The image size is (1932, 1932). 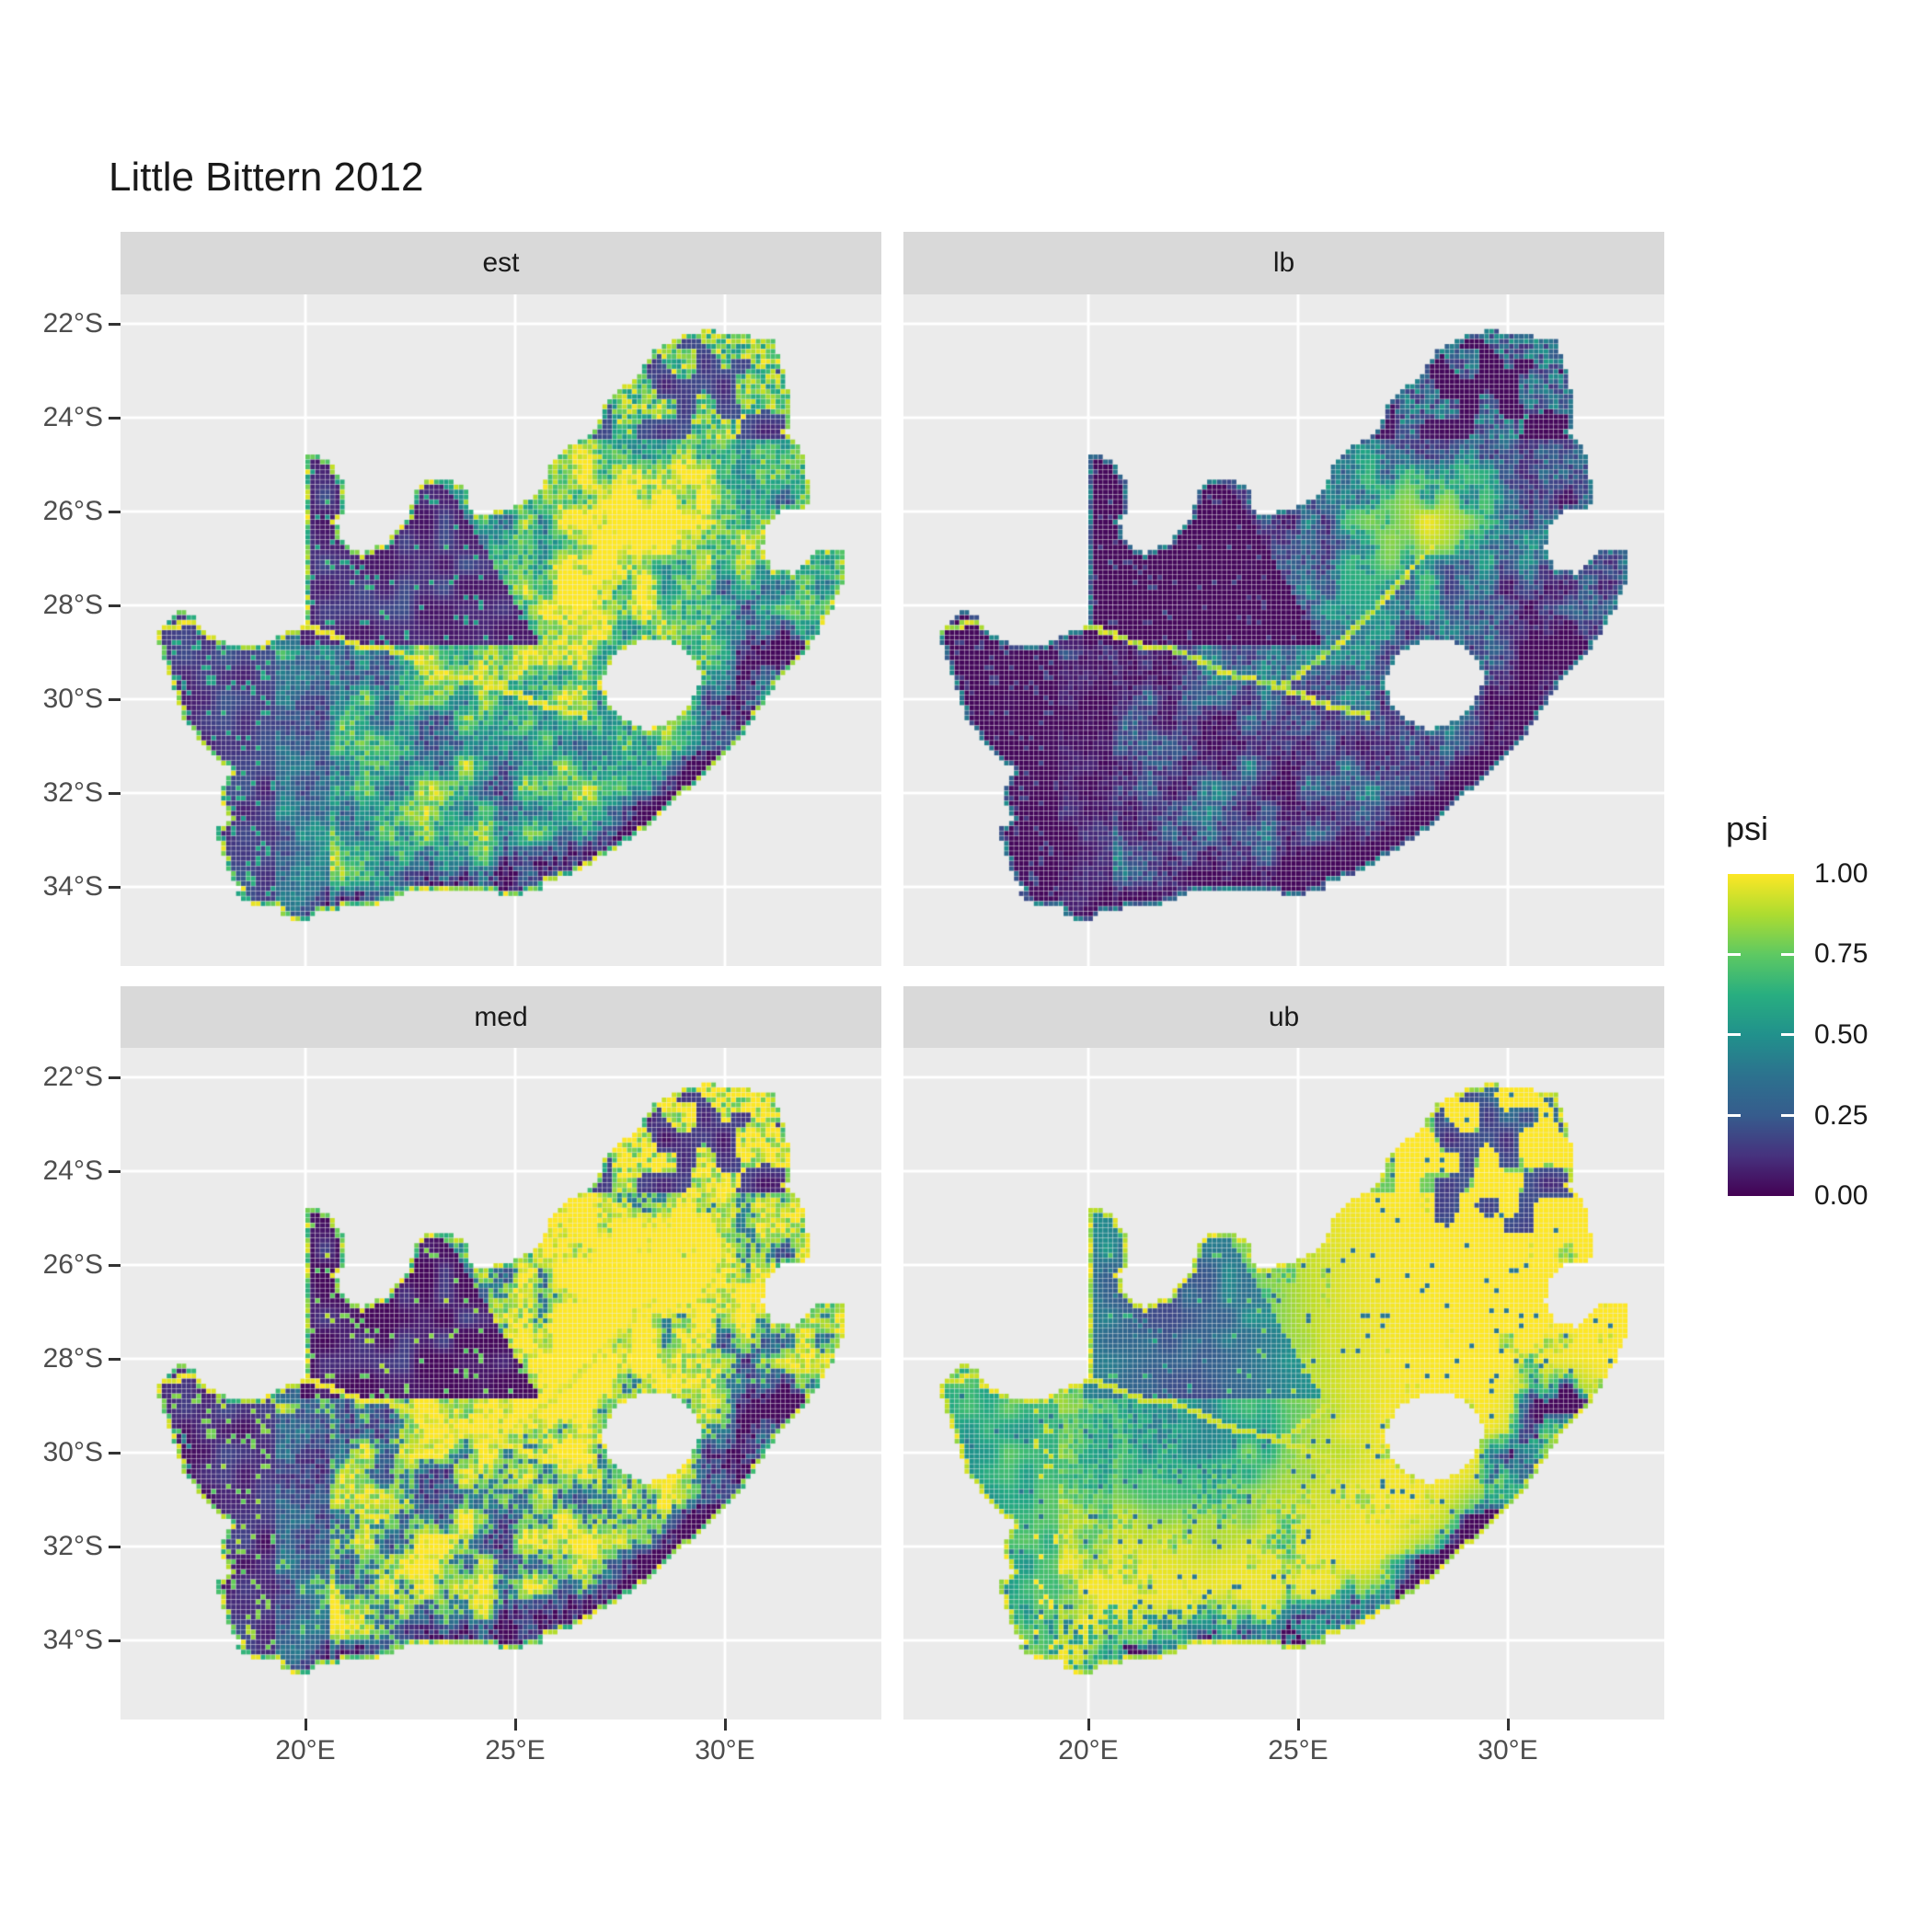 What do you see at coordinates (1841, 1034) in the screenshot?
I see `legend-label-050: 0.50` at bounding box center [1841, 1034].